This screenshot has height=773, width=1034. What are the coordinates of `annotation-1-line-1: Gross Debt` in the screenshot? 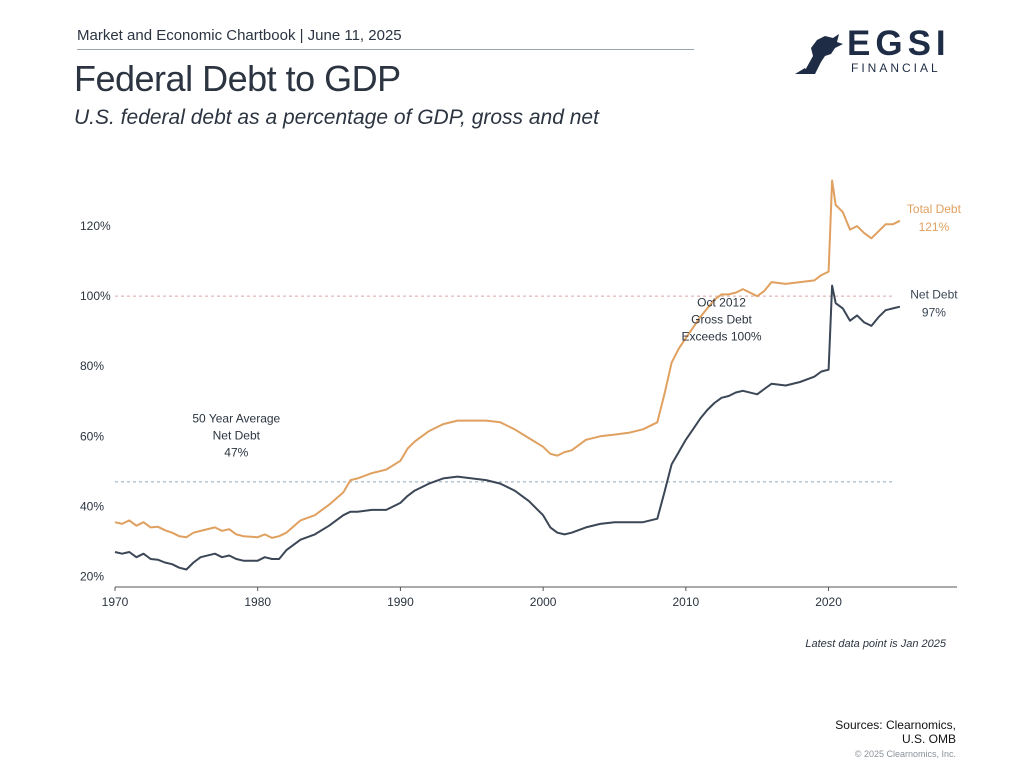 It's located at (721, 320).